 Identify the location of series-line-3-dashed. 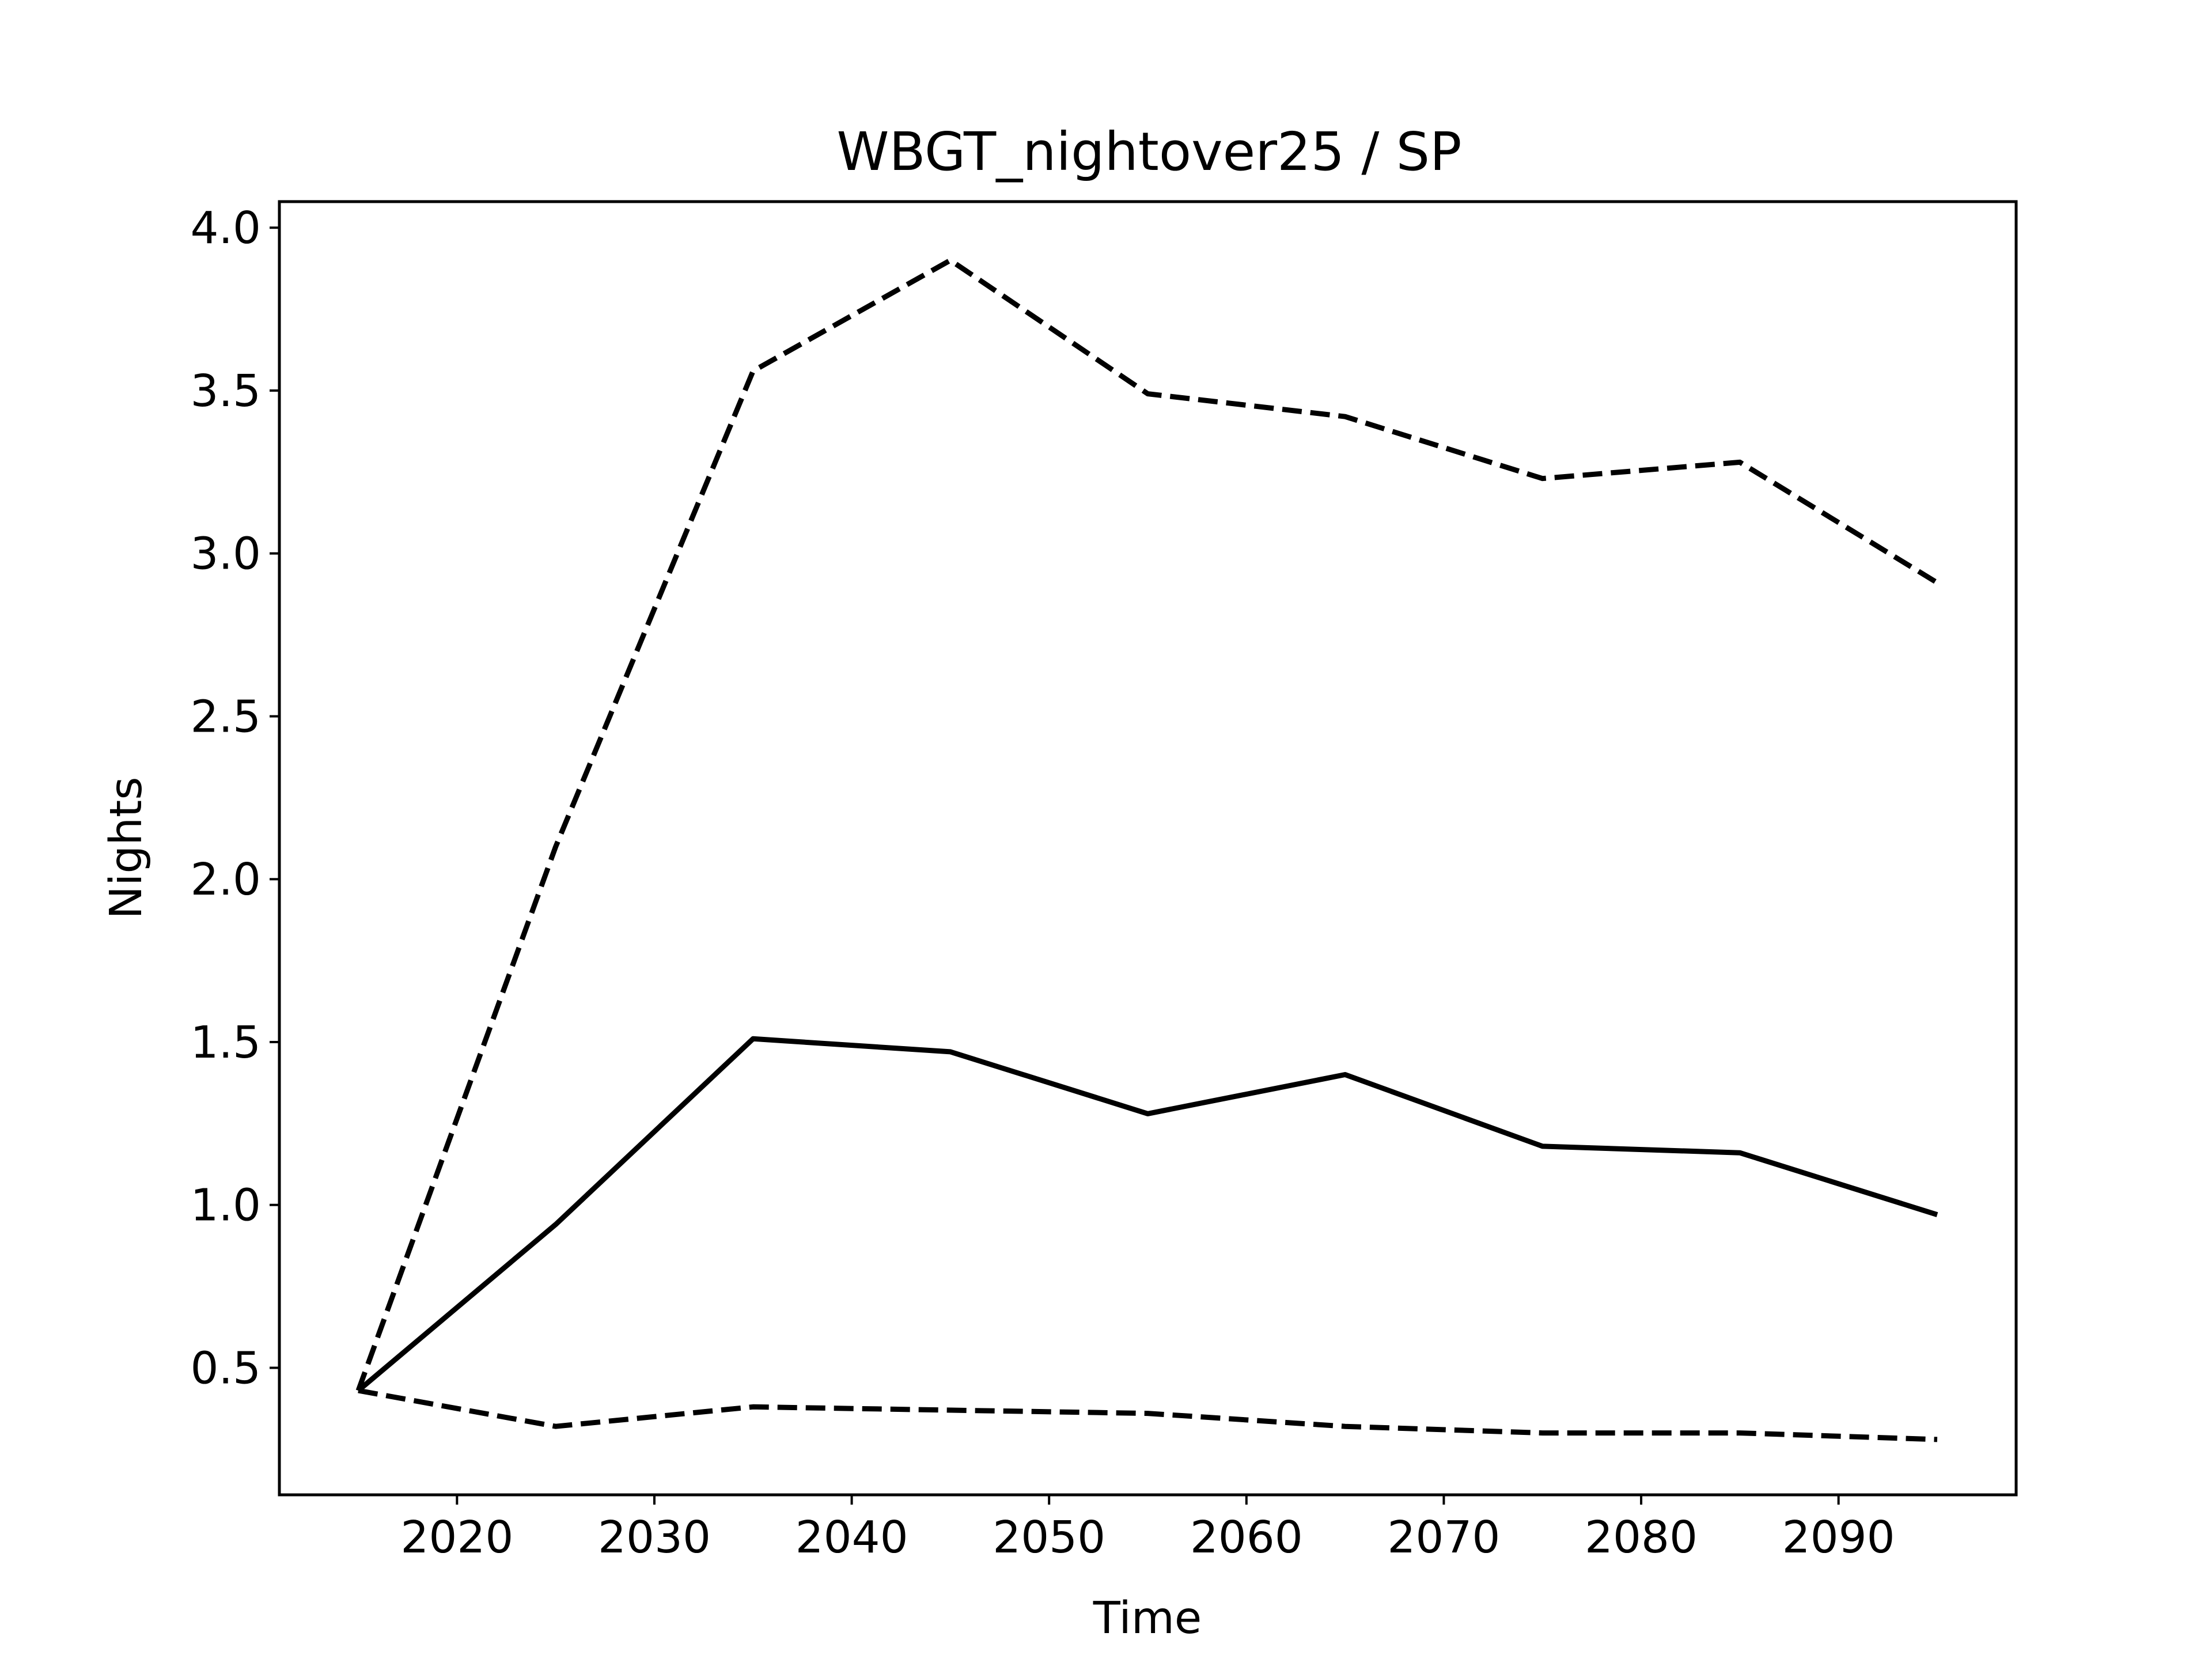
(1148, 1415).